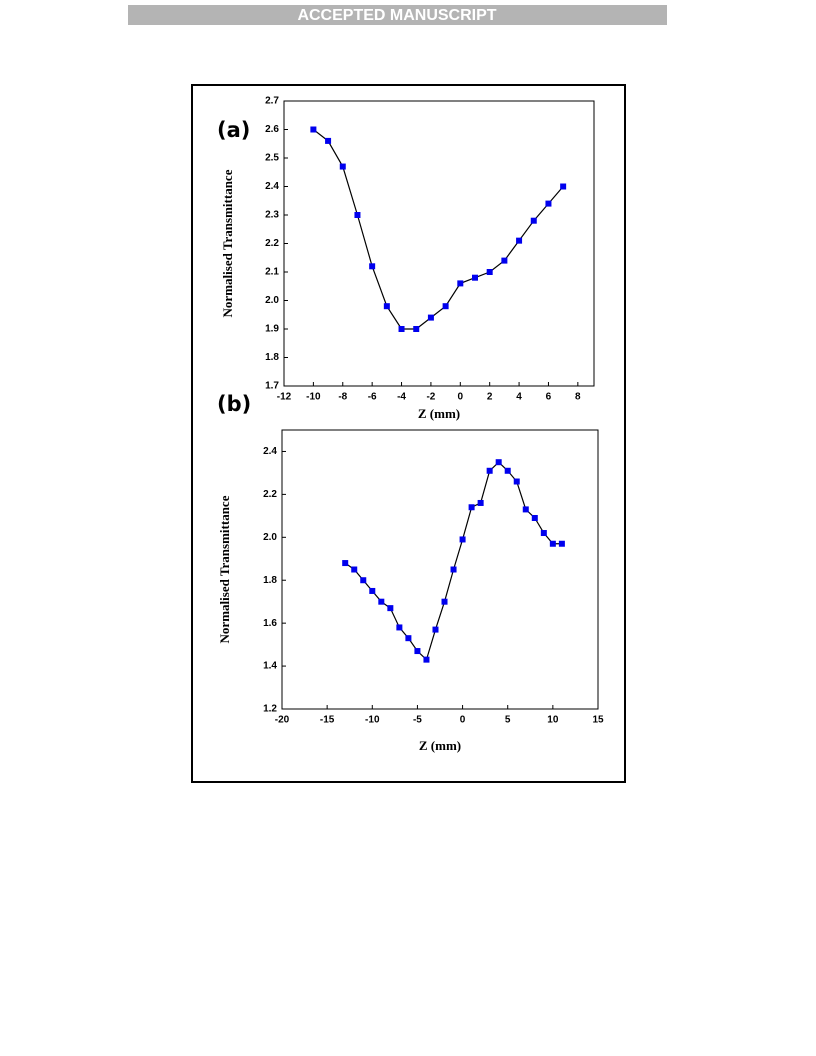  Describe the element at coordinates (519, 397) in the screenshot. I see `x-tick-label: 4` at that location.